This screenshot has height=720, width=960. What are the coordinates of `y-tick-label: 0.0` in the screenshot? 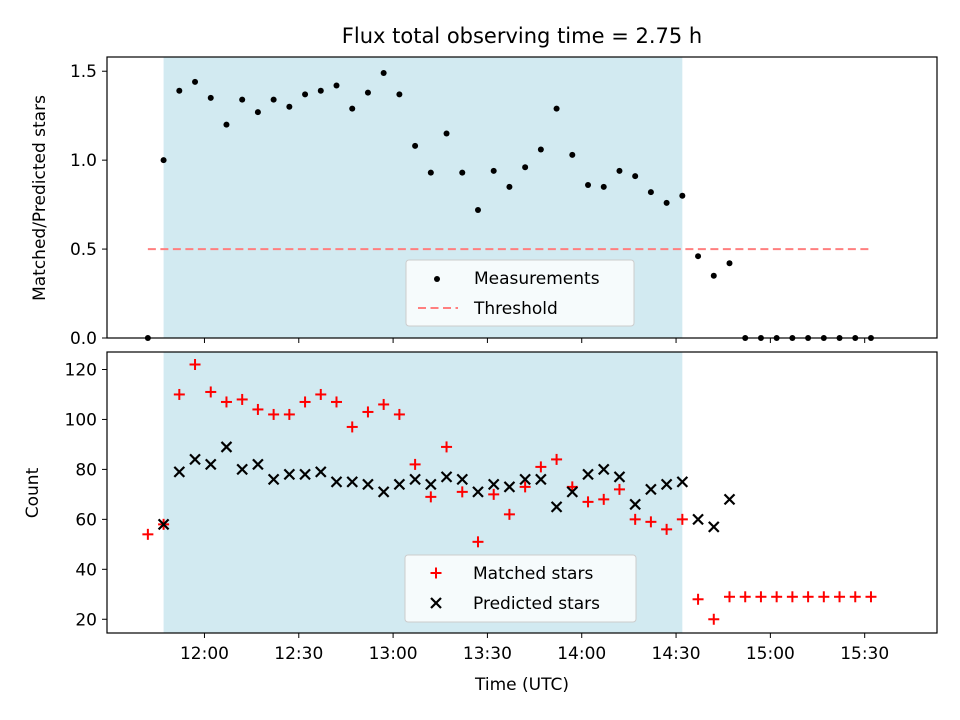 It's located at (83, 339).